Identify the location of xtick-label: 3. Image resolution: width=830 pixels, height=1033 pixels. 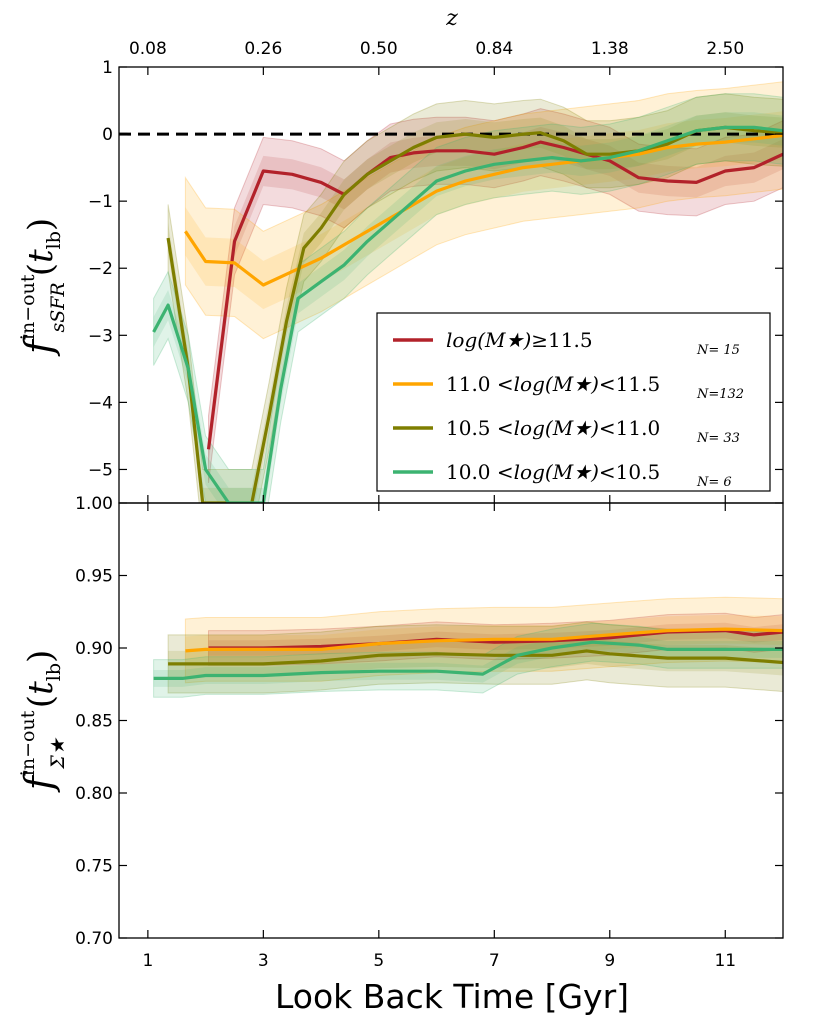
(263, 961).